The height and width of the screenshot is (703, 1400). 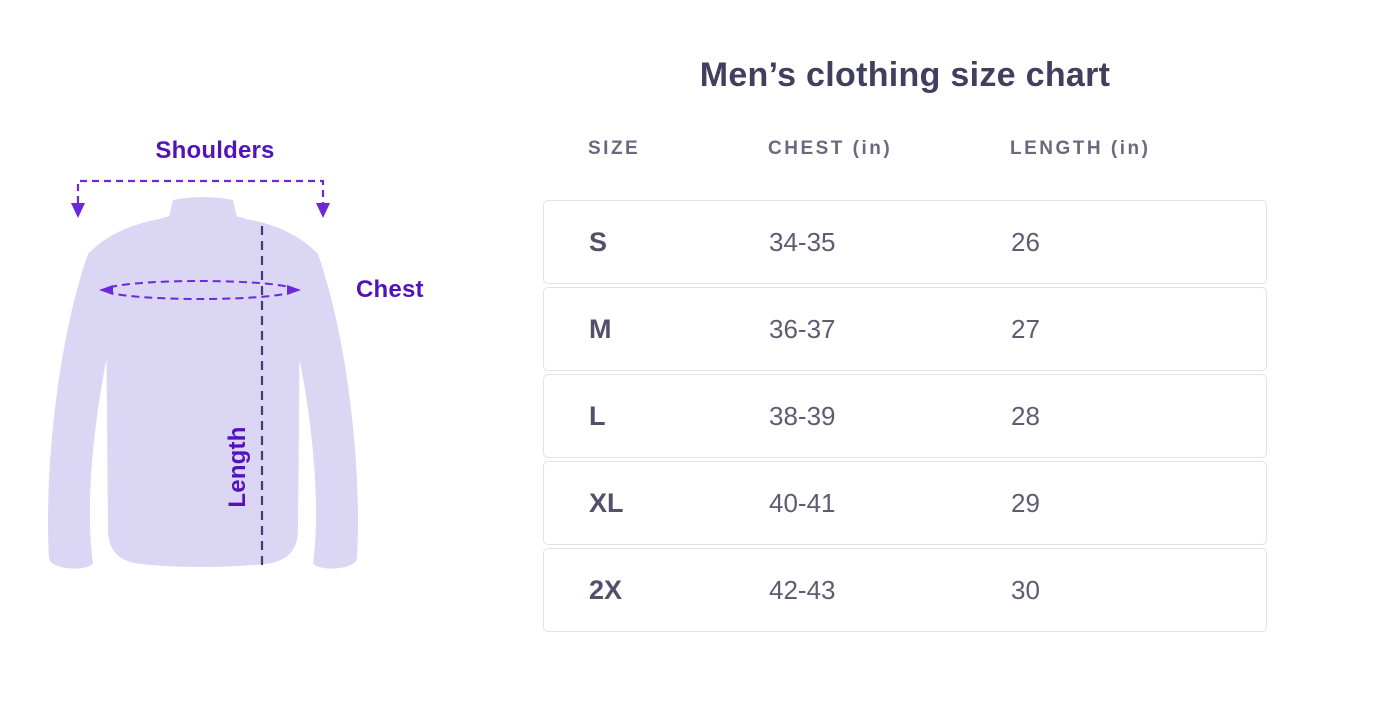 I want to click on cell-length: 26, so click(x=1025, y=241).